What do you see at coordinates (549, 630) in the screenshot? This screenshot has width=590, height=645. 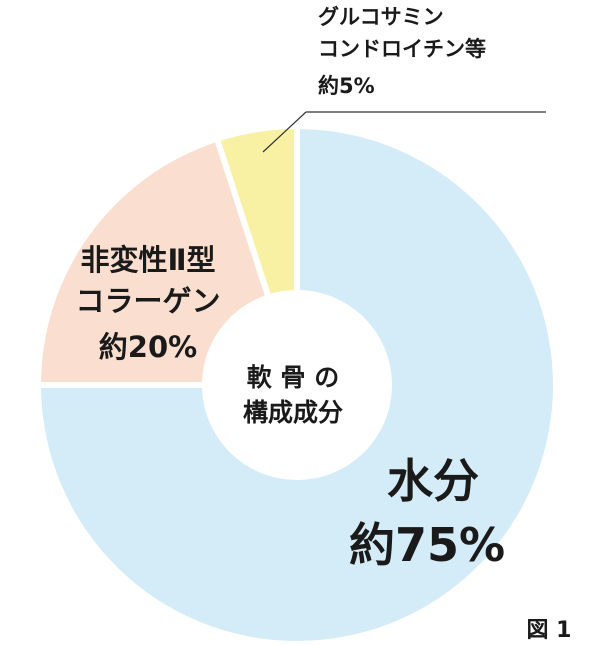 I see `figure-label: 図 1` at bounding box center [549, 630].